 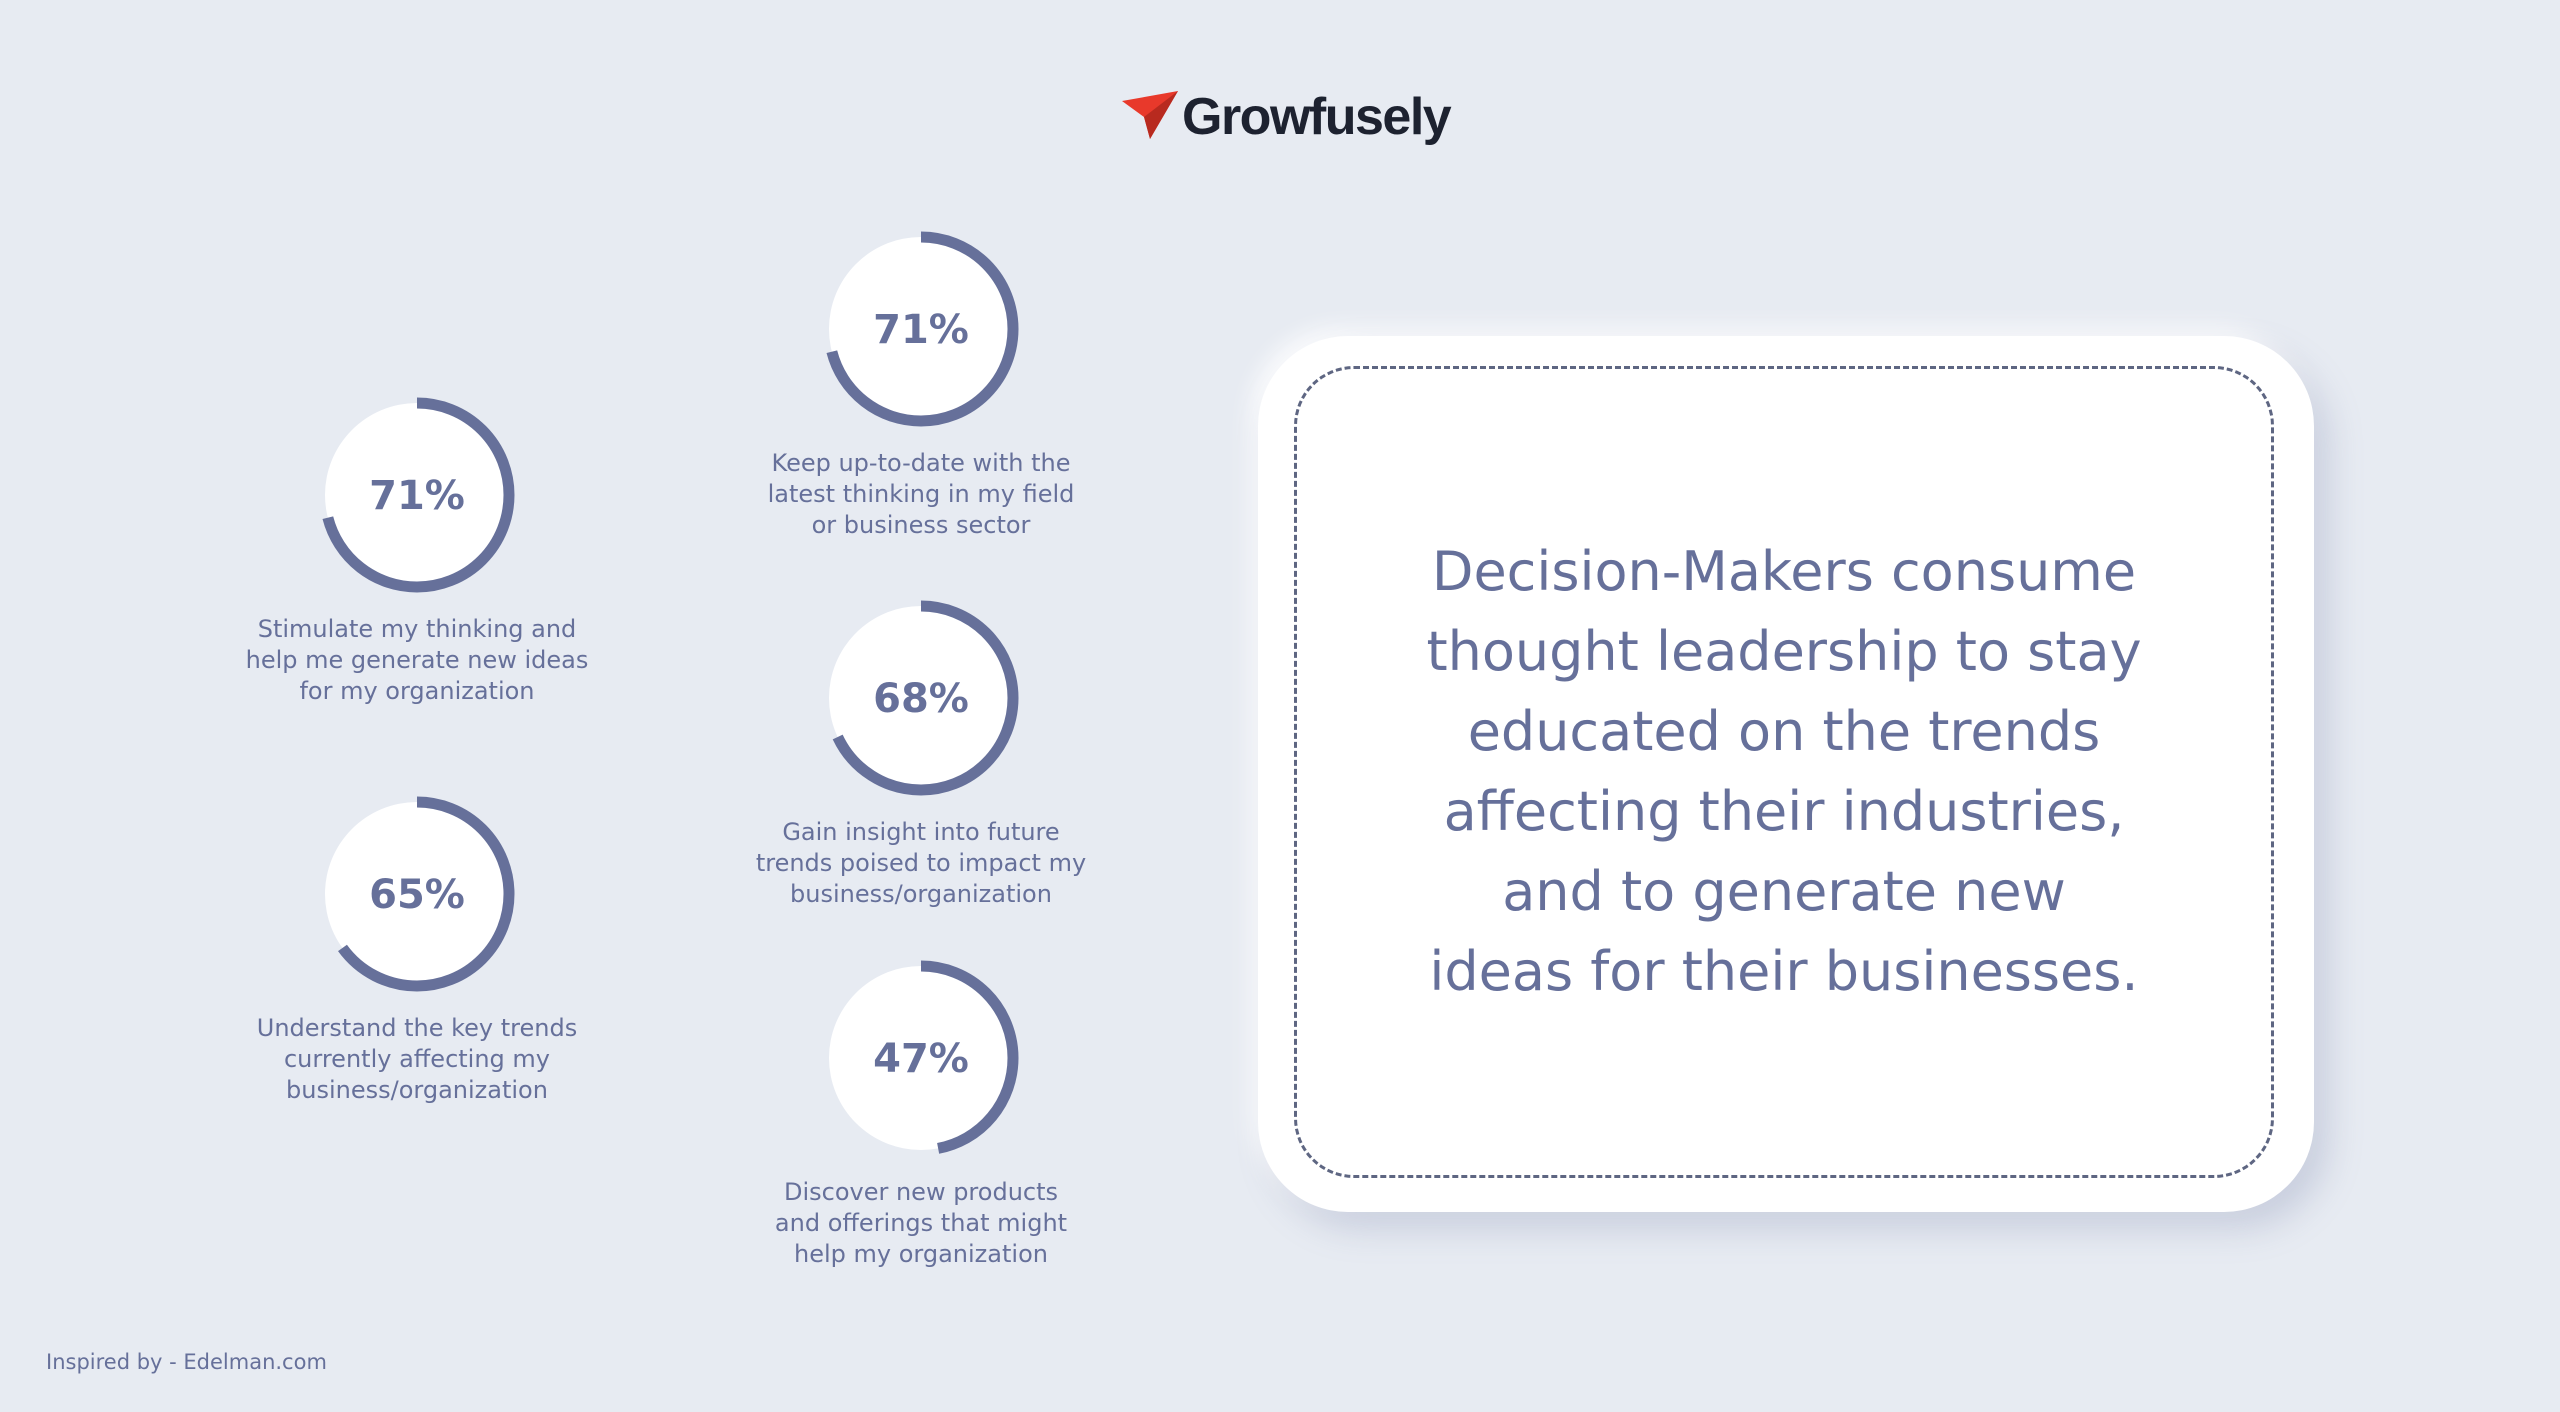 I want to click on source-credit: Inspired by - Edelman.com, so click(x=186, y=1362).